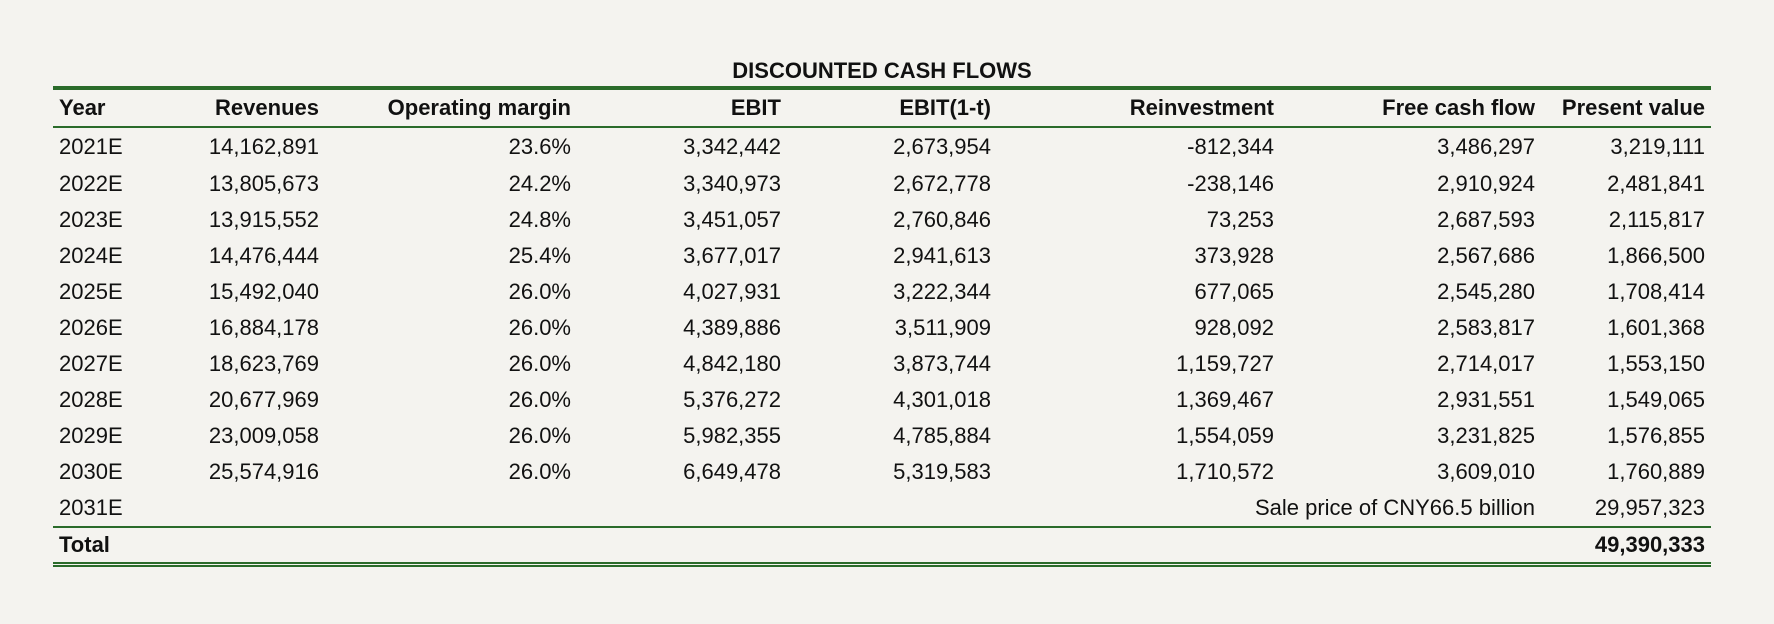  What do you see at coordinates (732, 146) in the screenshot?
I see `ebit-cell: 3,342,442` at bounding box center [732, 146].